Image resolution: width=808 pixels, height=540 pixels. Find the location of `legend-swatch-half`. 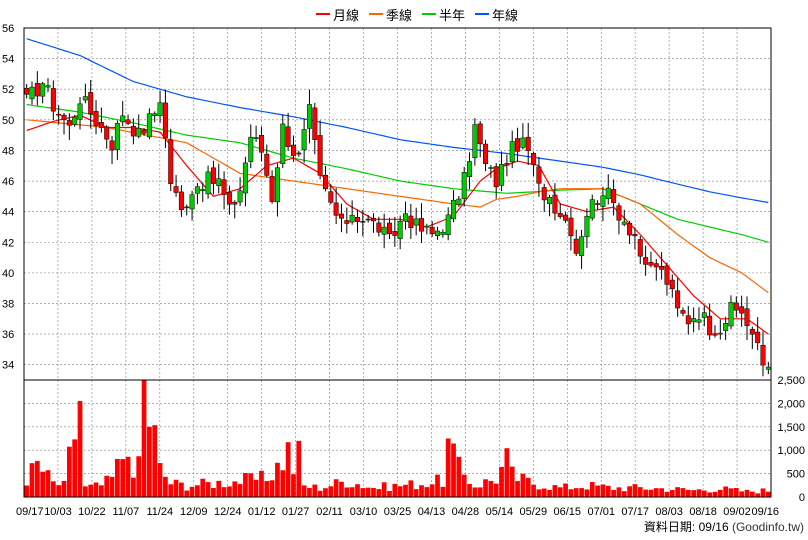

legend-swatch-half is located at coordinates (429, 14).